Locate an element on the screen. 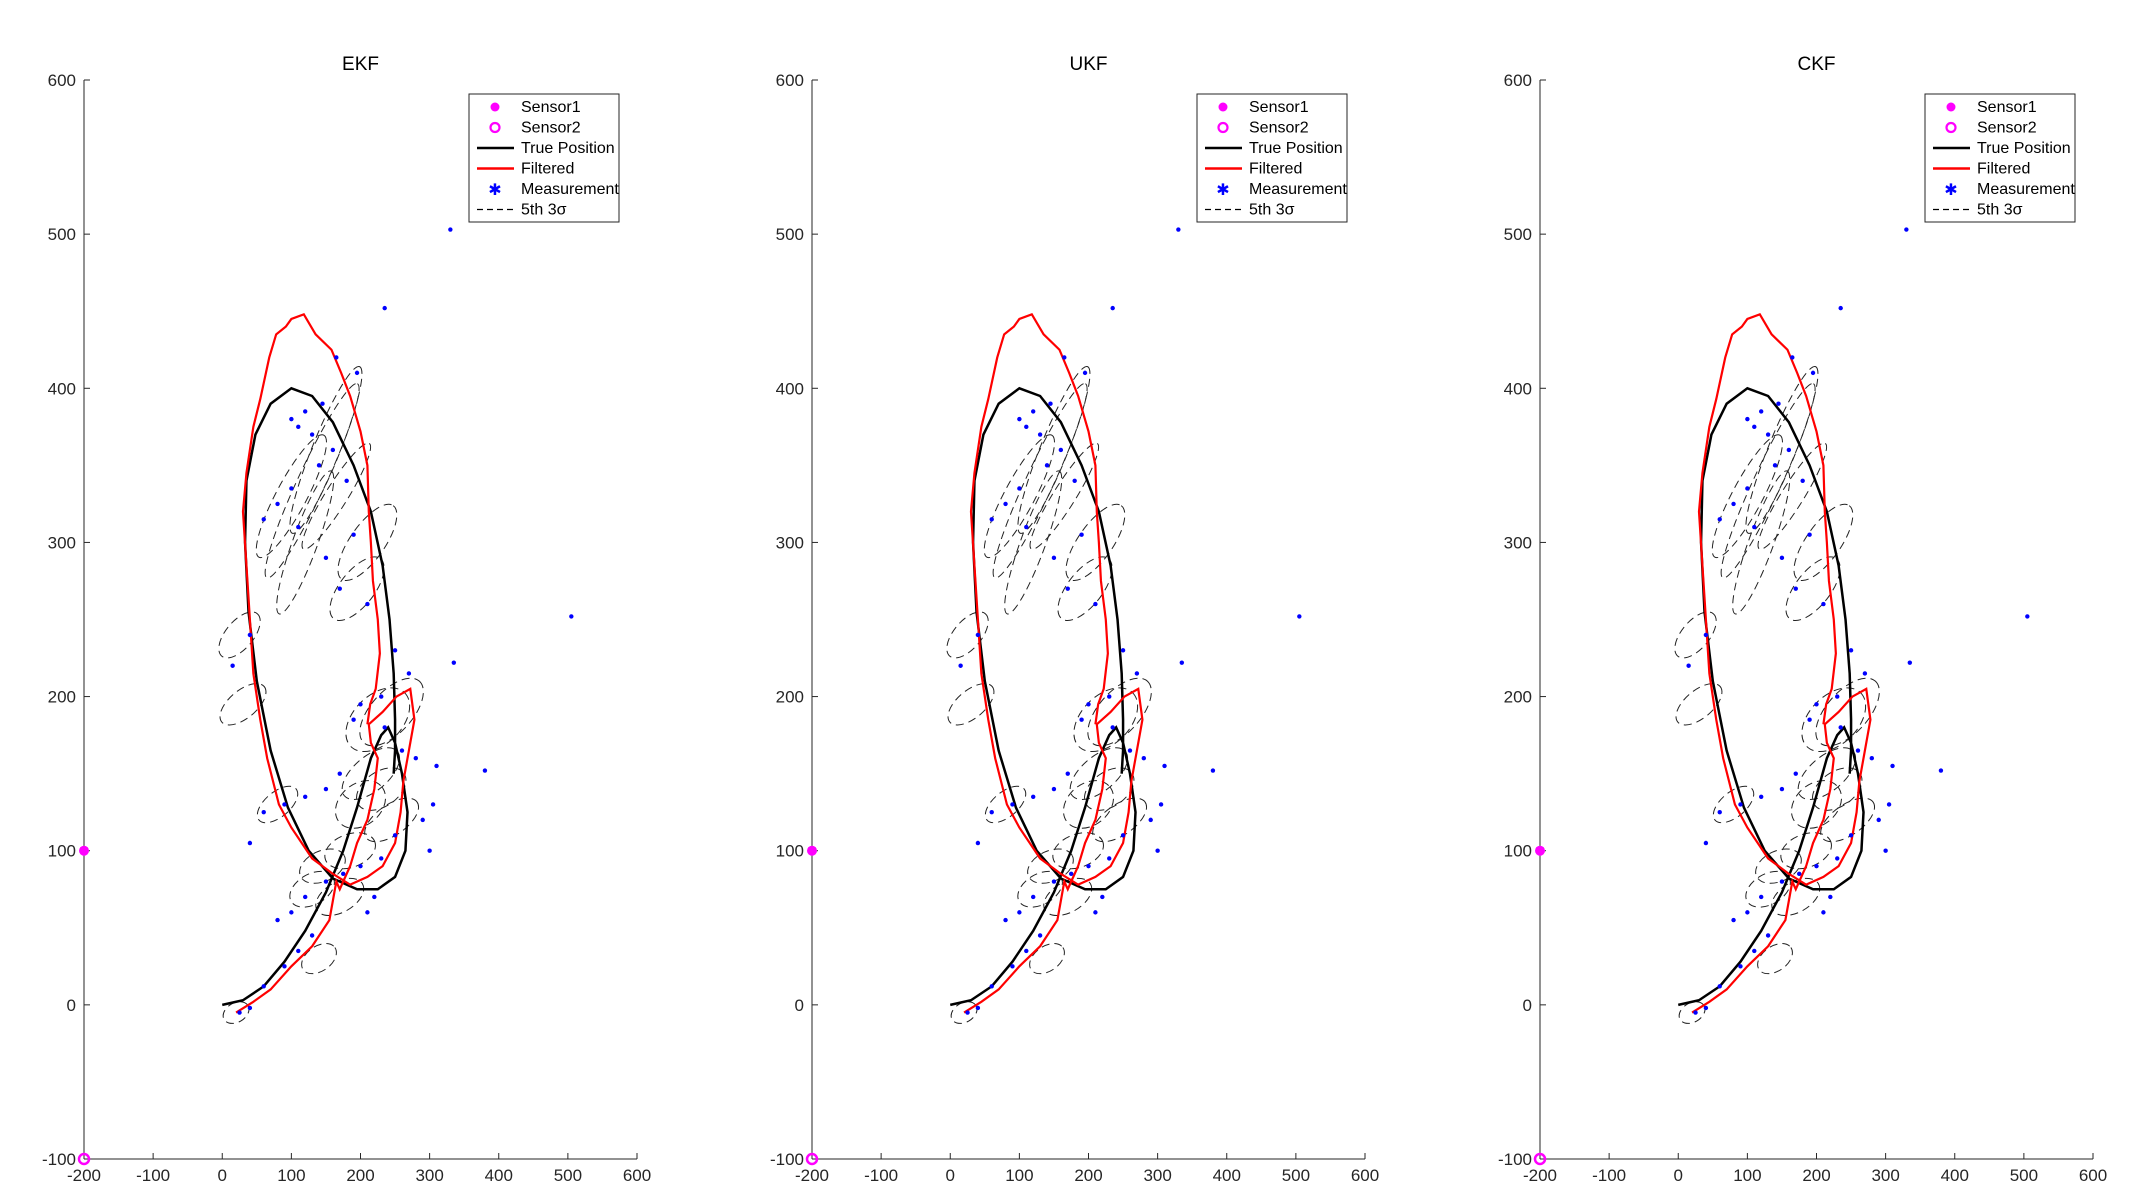 The height and width of the screenshot is (1199, 2151). x-tick-label: 300 is located at coordinates (429, 1175).